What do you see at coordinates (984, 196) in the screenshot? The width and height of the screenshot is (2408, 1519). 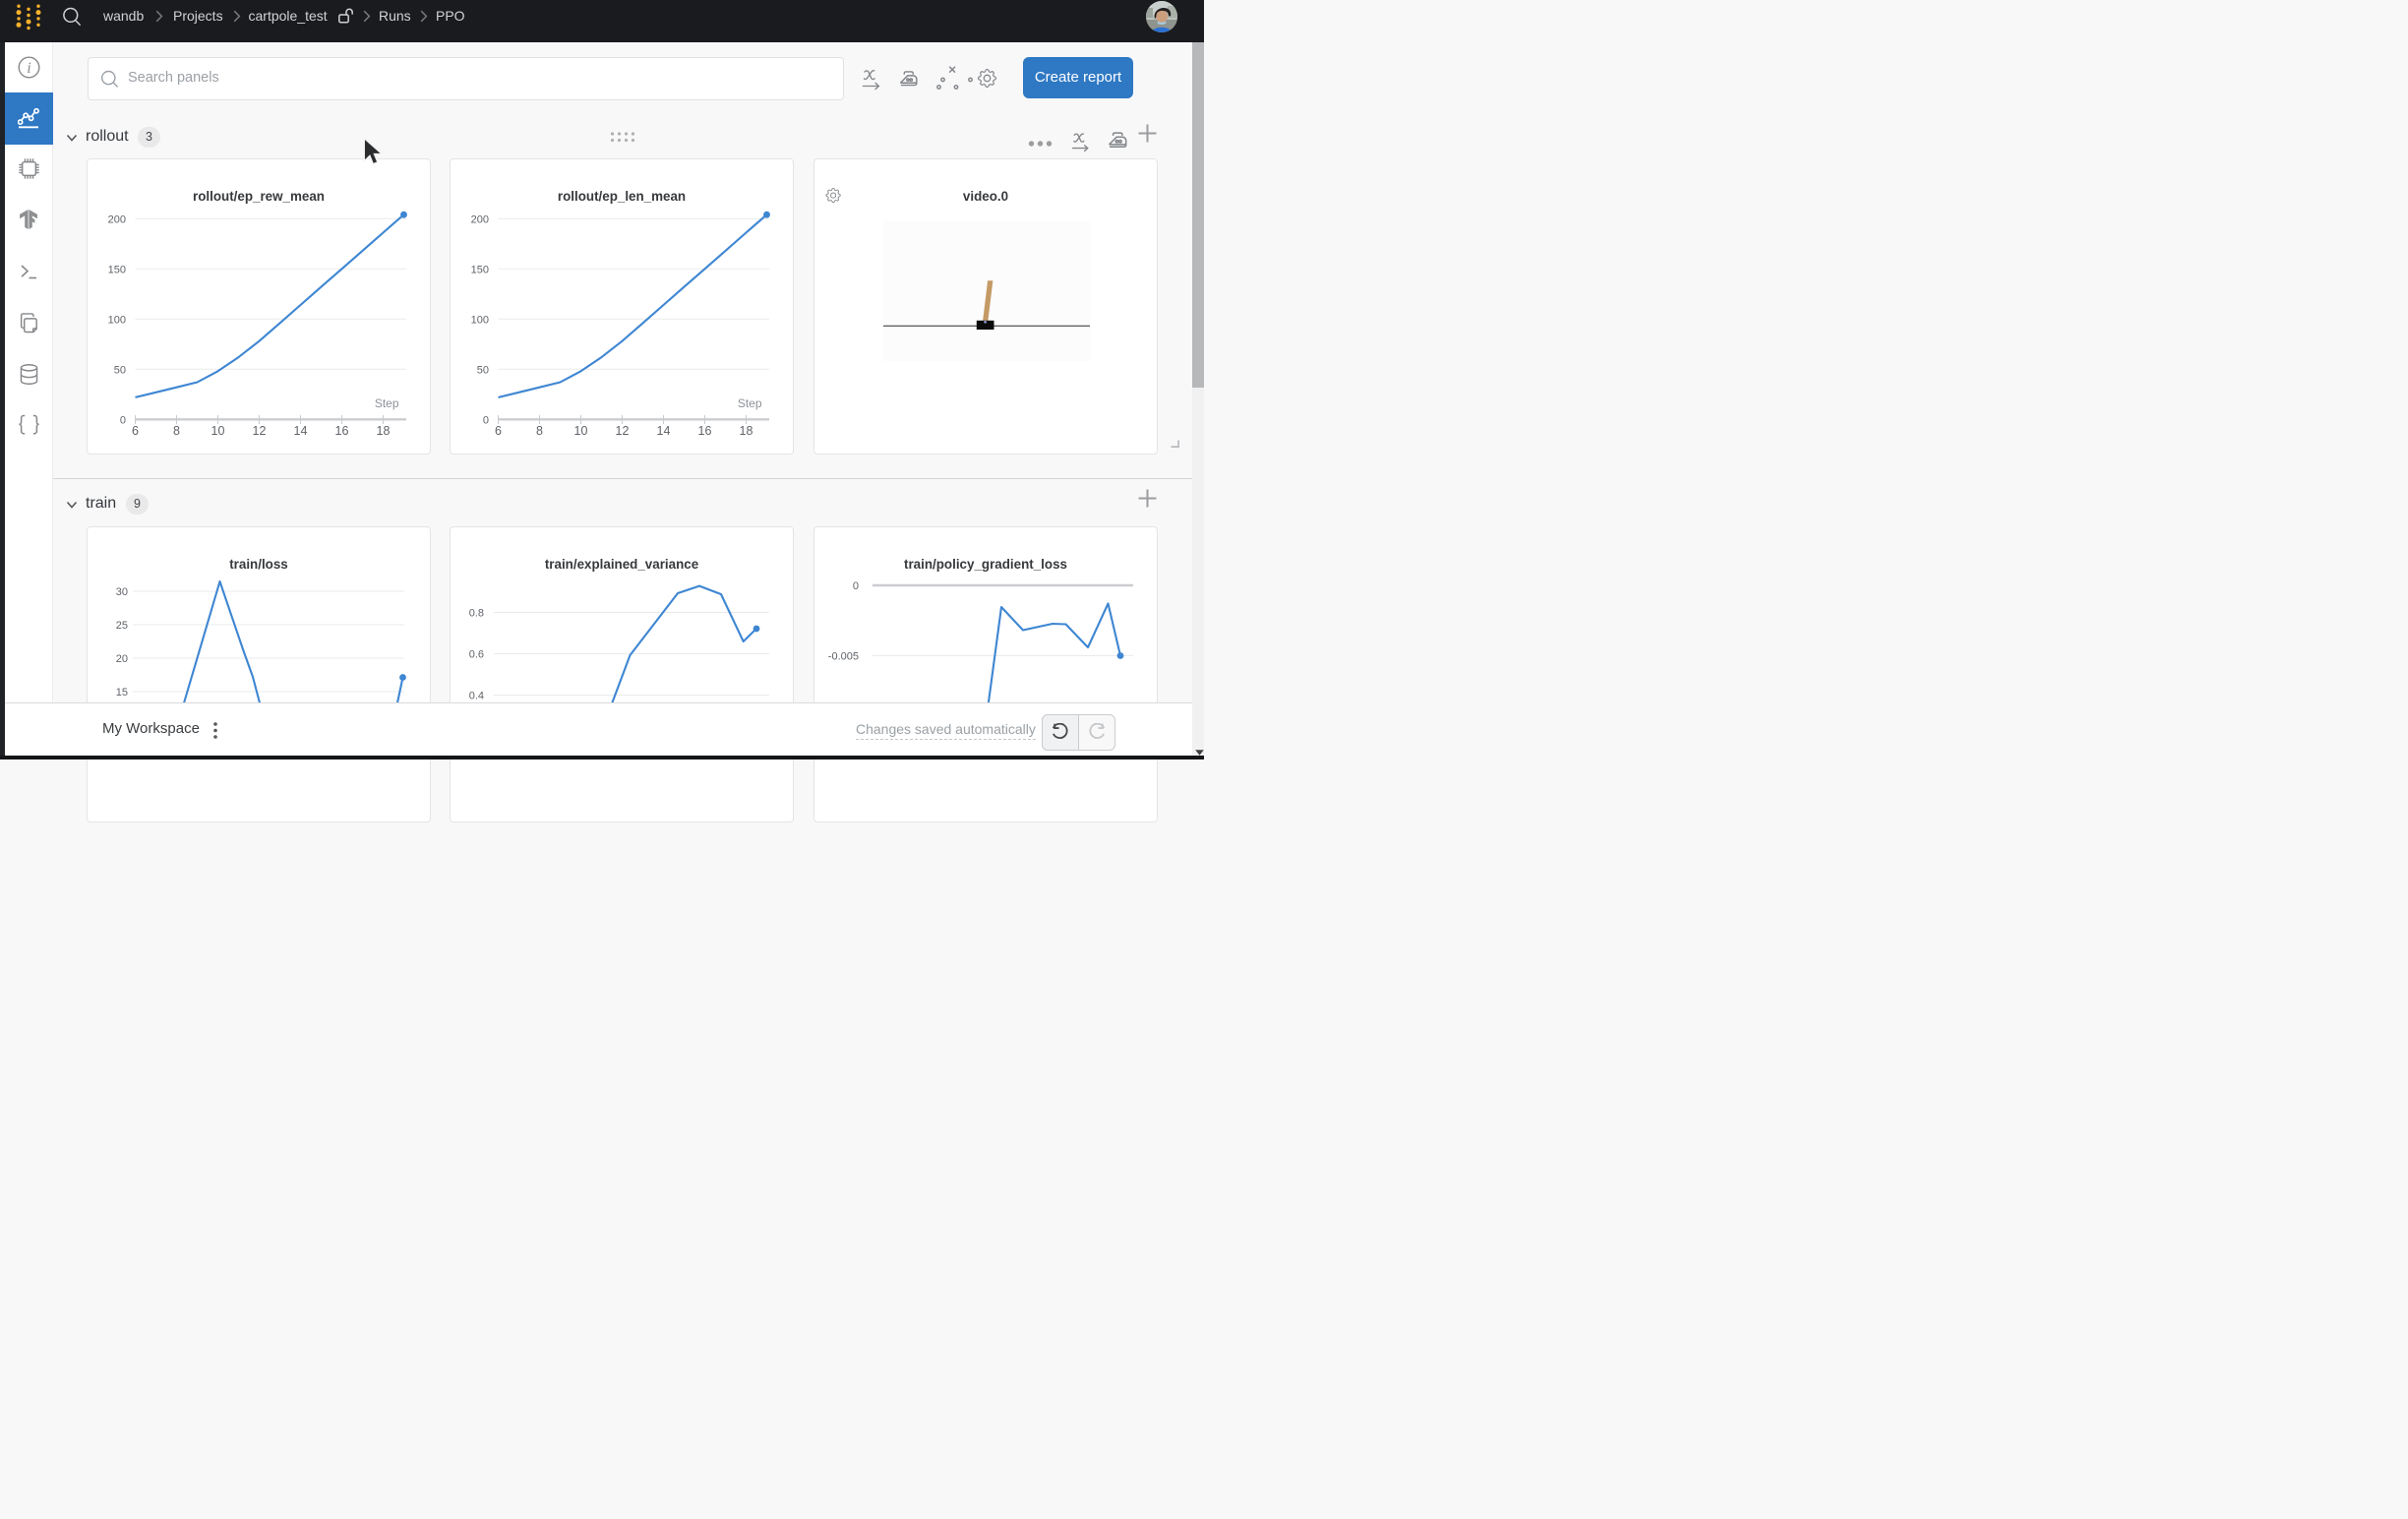 I see `svg-text: video.0` at bounding box center [984, 196].